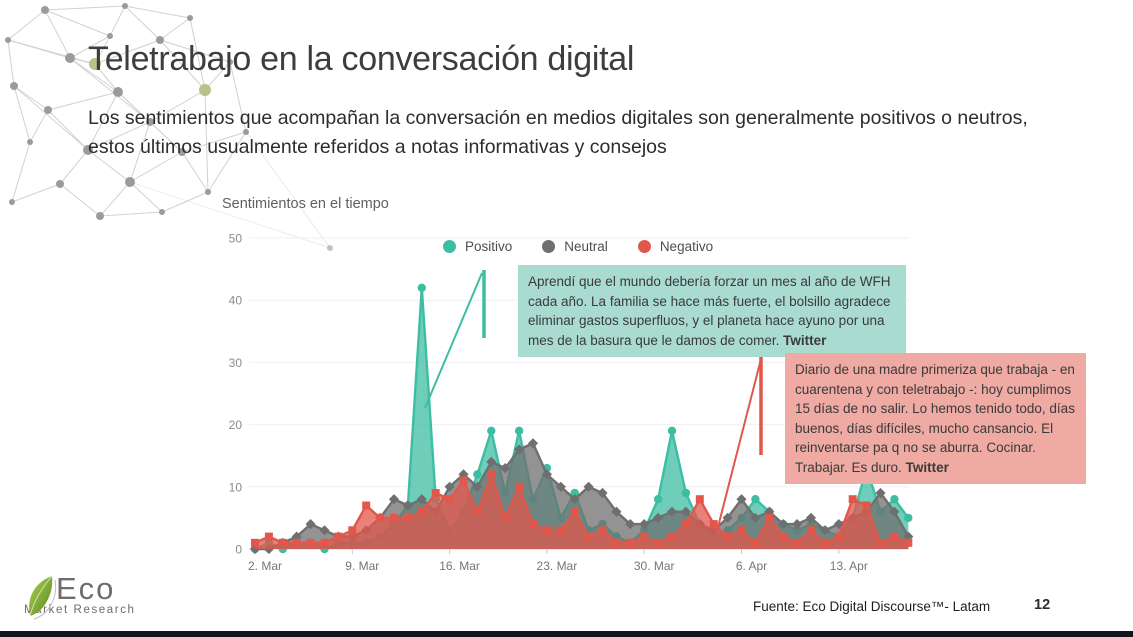 The width and height of the screenshot is (1133, 637). What do you see at coordinates (361, 59) in the screenshot?
I see `page-title: Teletrabajo en la conversación digital` at bounding box center [361, 59].